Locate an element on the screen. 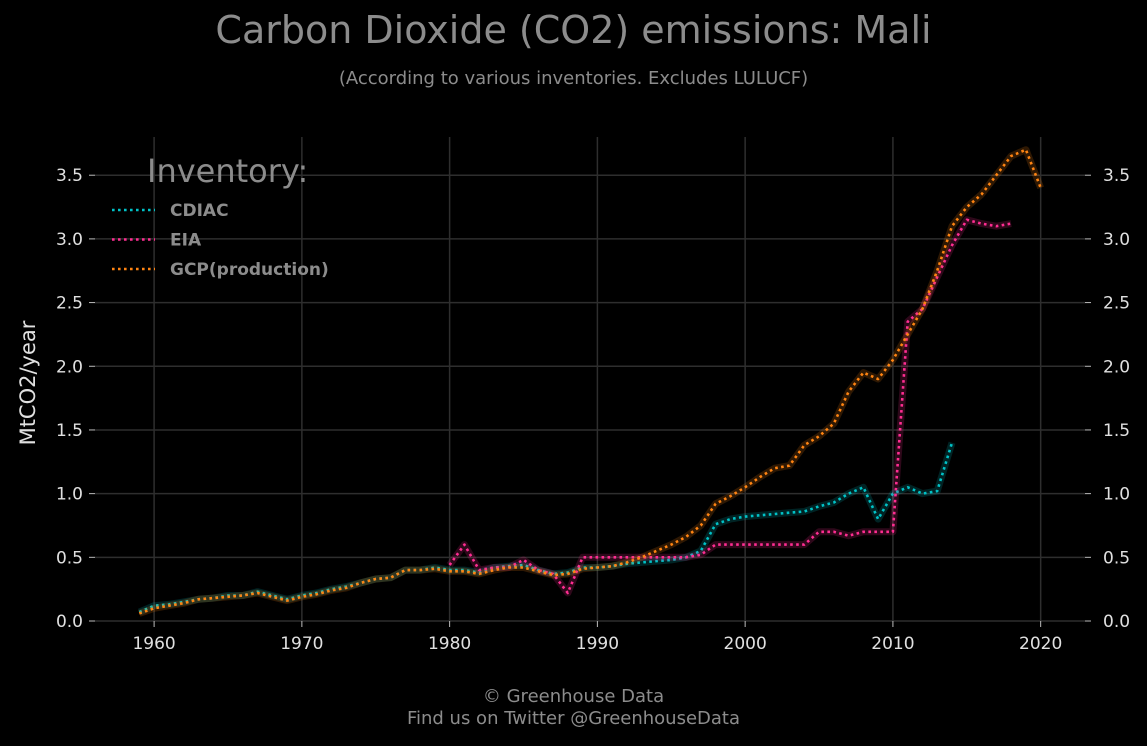 Image resolution: width=1147 pixels, height=746 pixels. legend-title: Inventory: is located at coordinates (227, 171).